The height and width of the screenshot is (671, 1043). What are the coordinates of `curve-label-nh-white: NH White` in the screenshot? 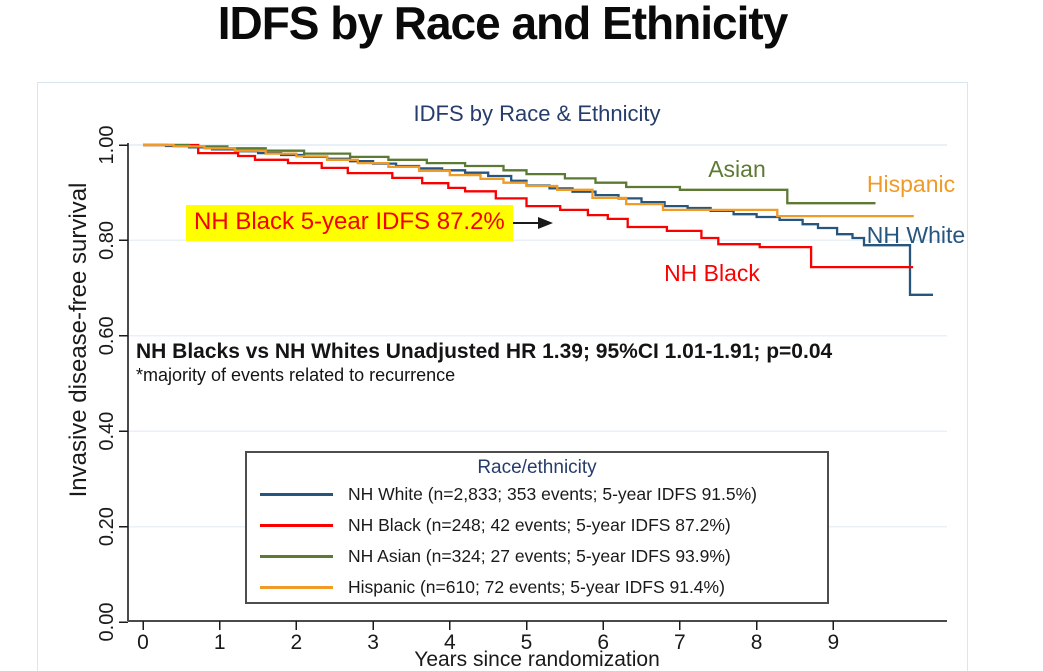 It's located at (916, 235).